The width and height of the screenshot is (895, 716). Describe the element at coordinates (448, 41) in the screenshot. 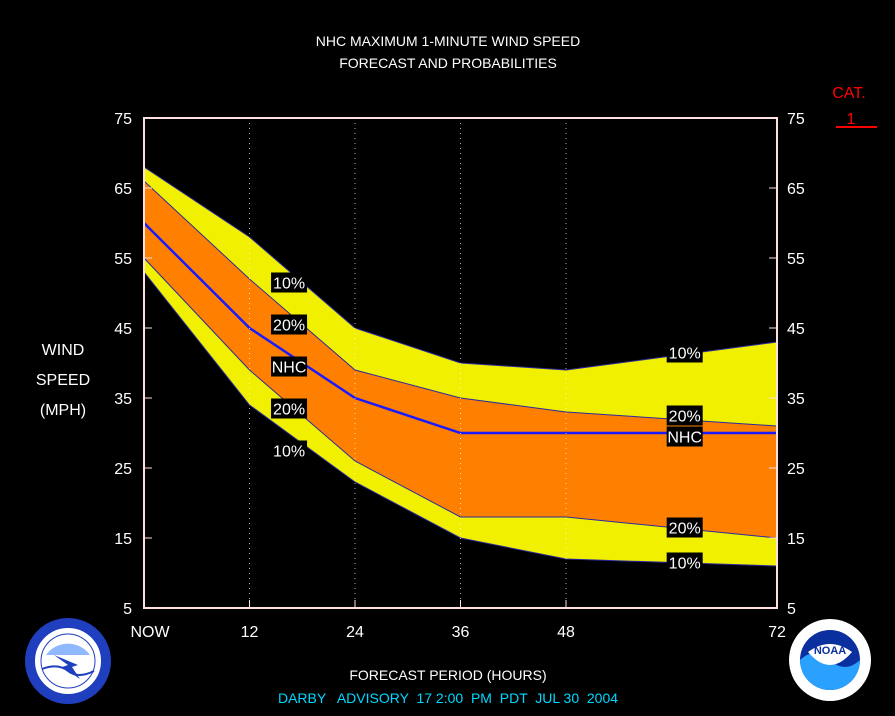

I see `chart-title: NHC MAXIMUM 1-MINUTE WIND SPEED` at that location.